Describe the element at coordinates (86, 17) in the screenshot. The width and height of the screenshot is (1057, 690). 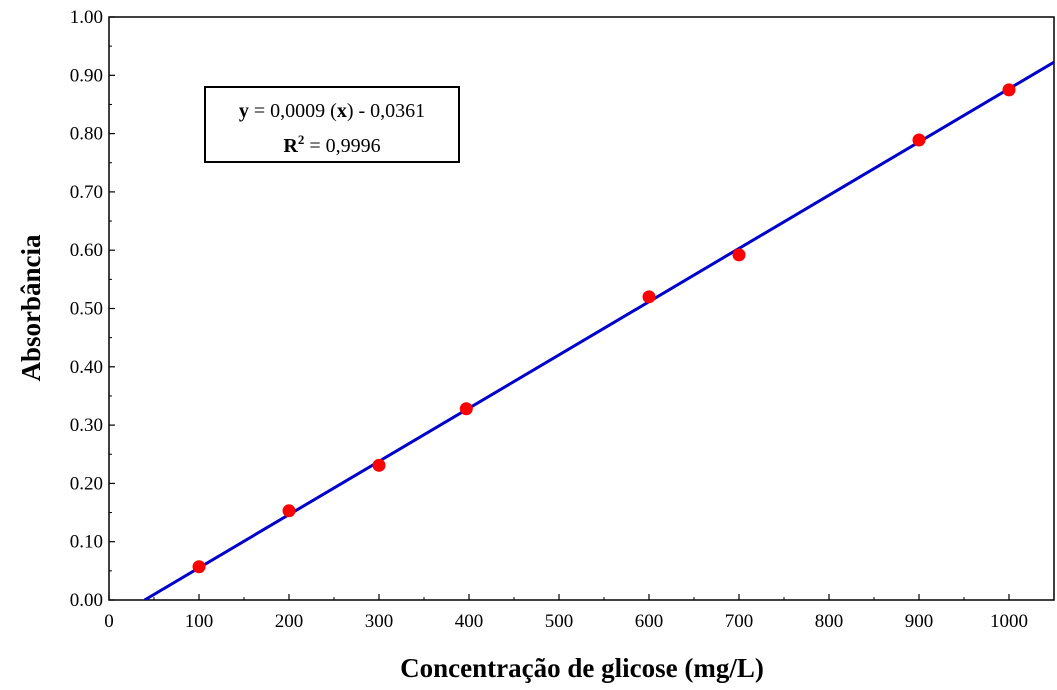
I see `y-tick-label: 1.00` at that location.